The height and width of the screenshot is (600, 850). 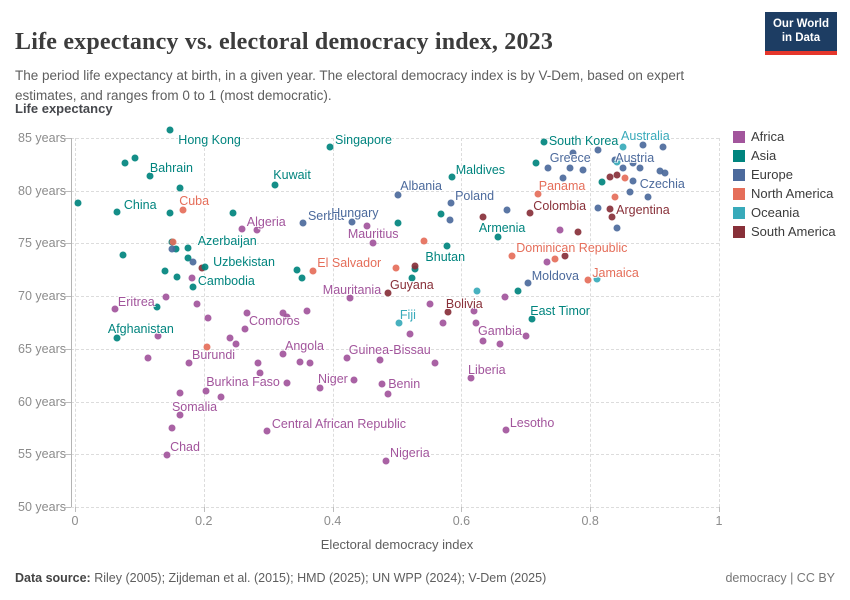 I want to click on data-point-colombia, so click(x=530, y=213).